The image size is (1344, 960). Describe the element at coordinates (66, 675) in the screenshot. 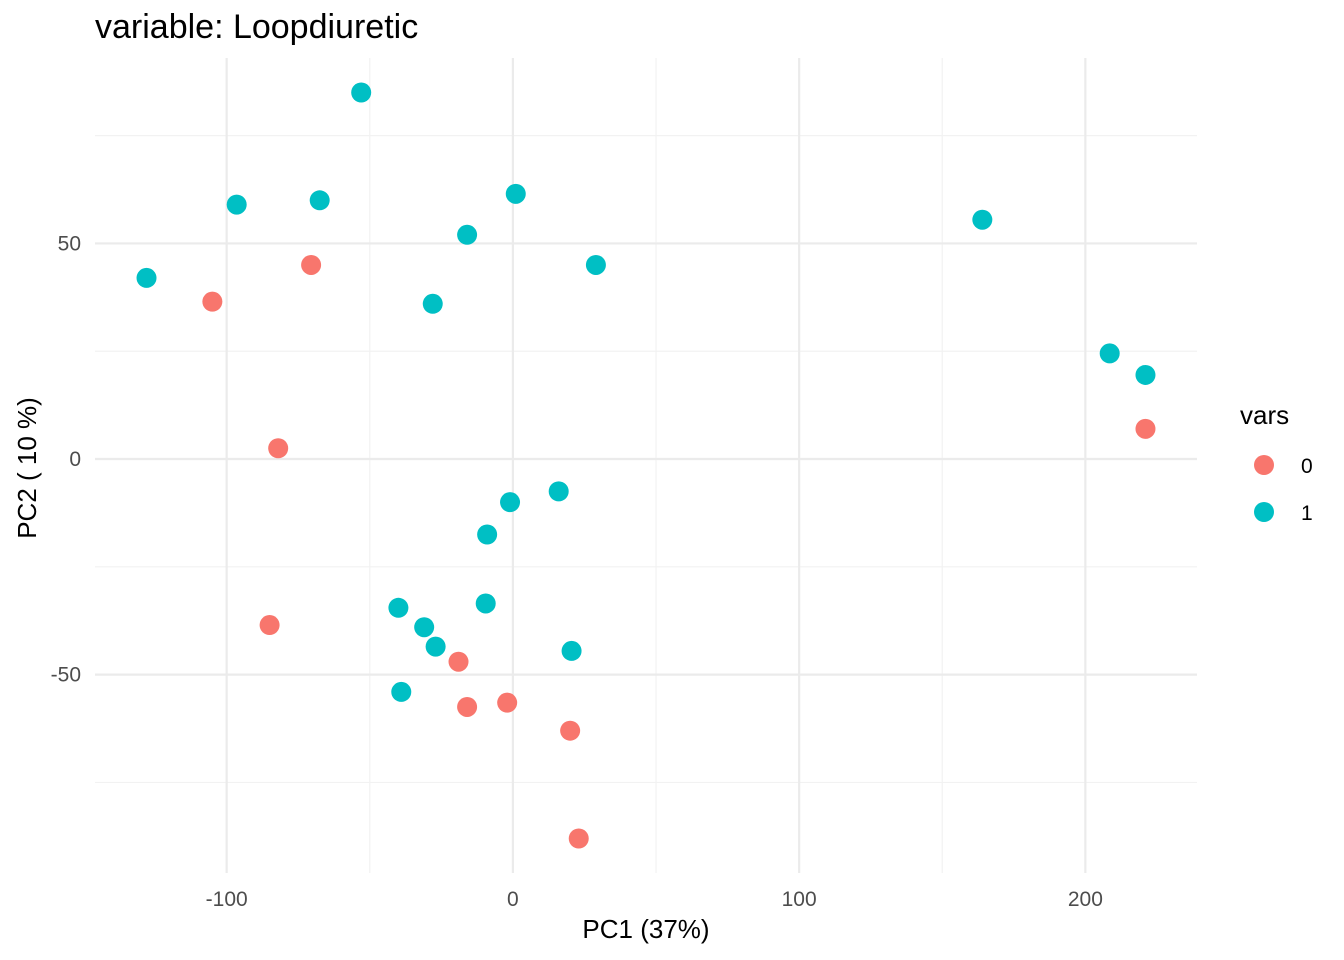

I see `y-tick-label: -50` at that location.